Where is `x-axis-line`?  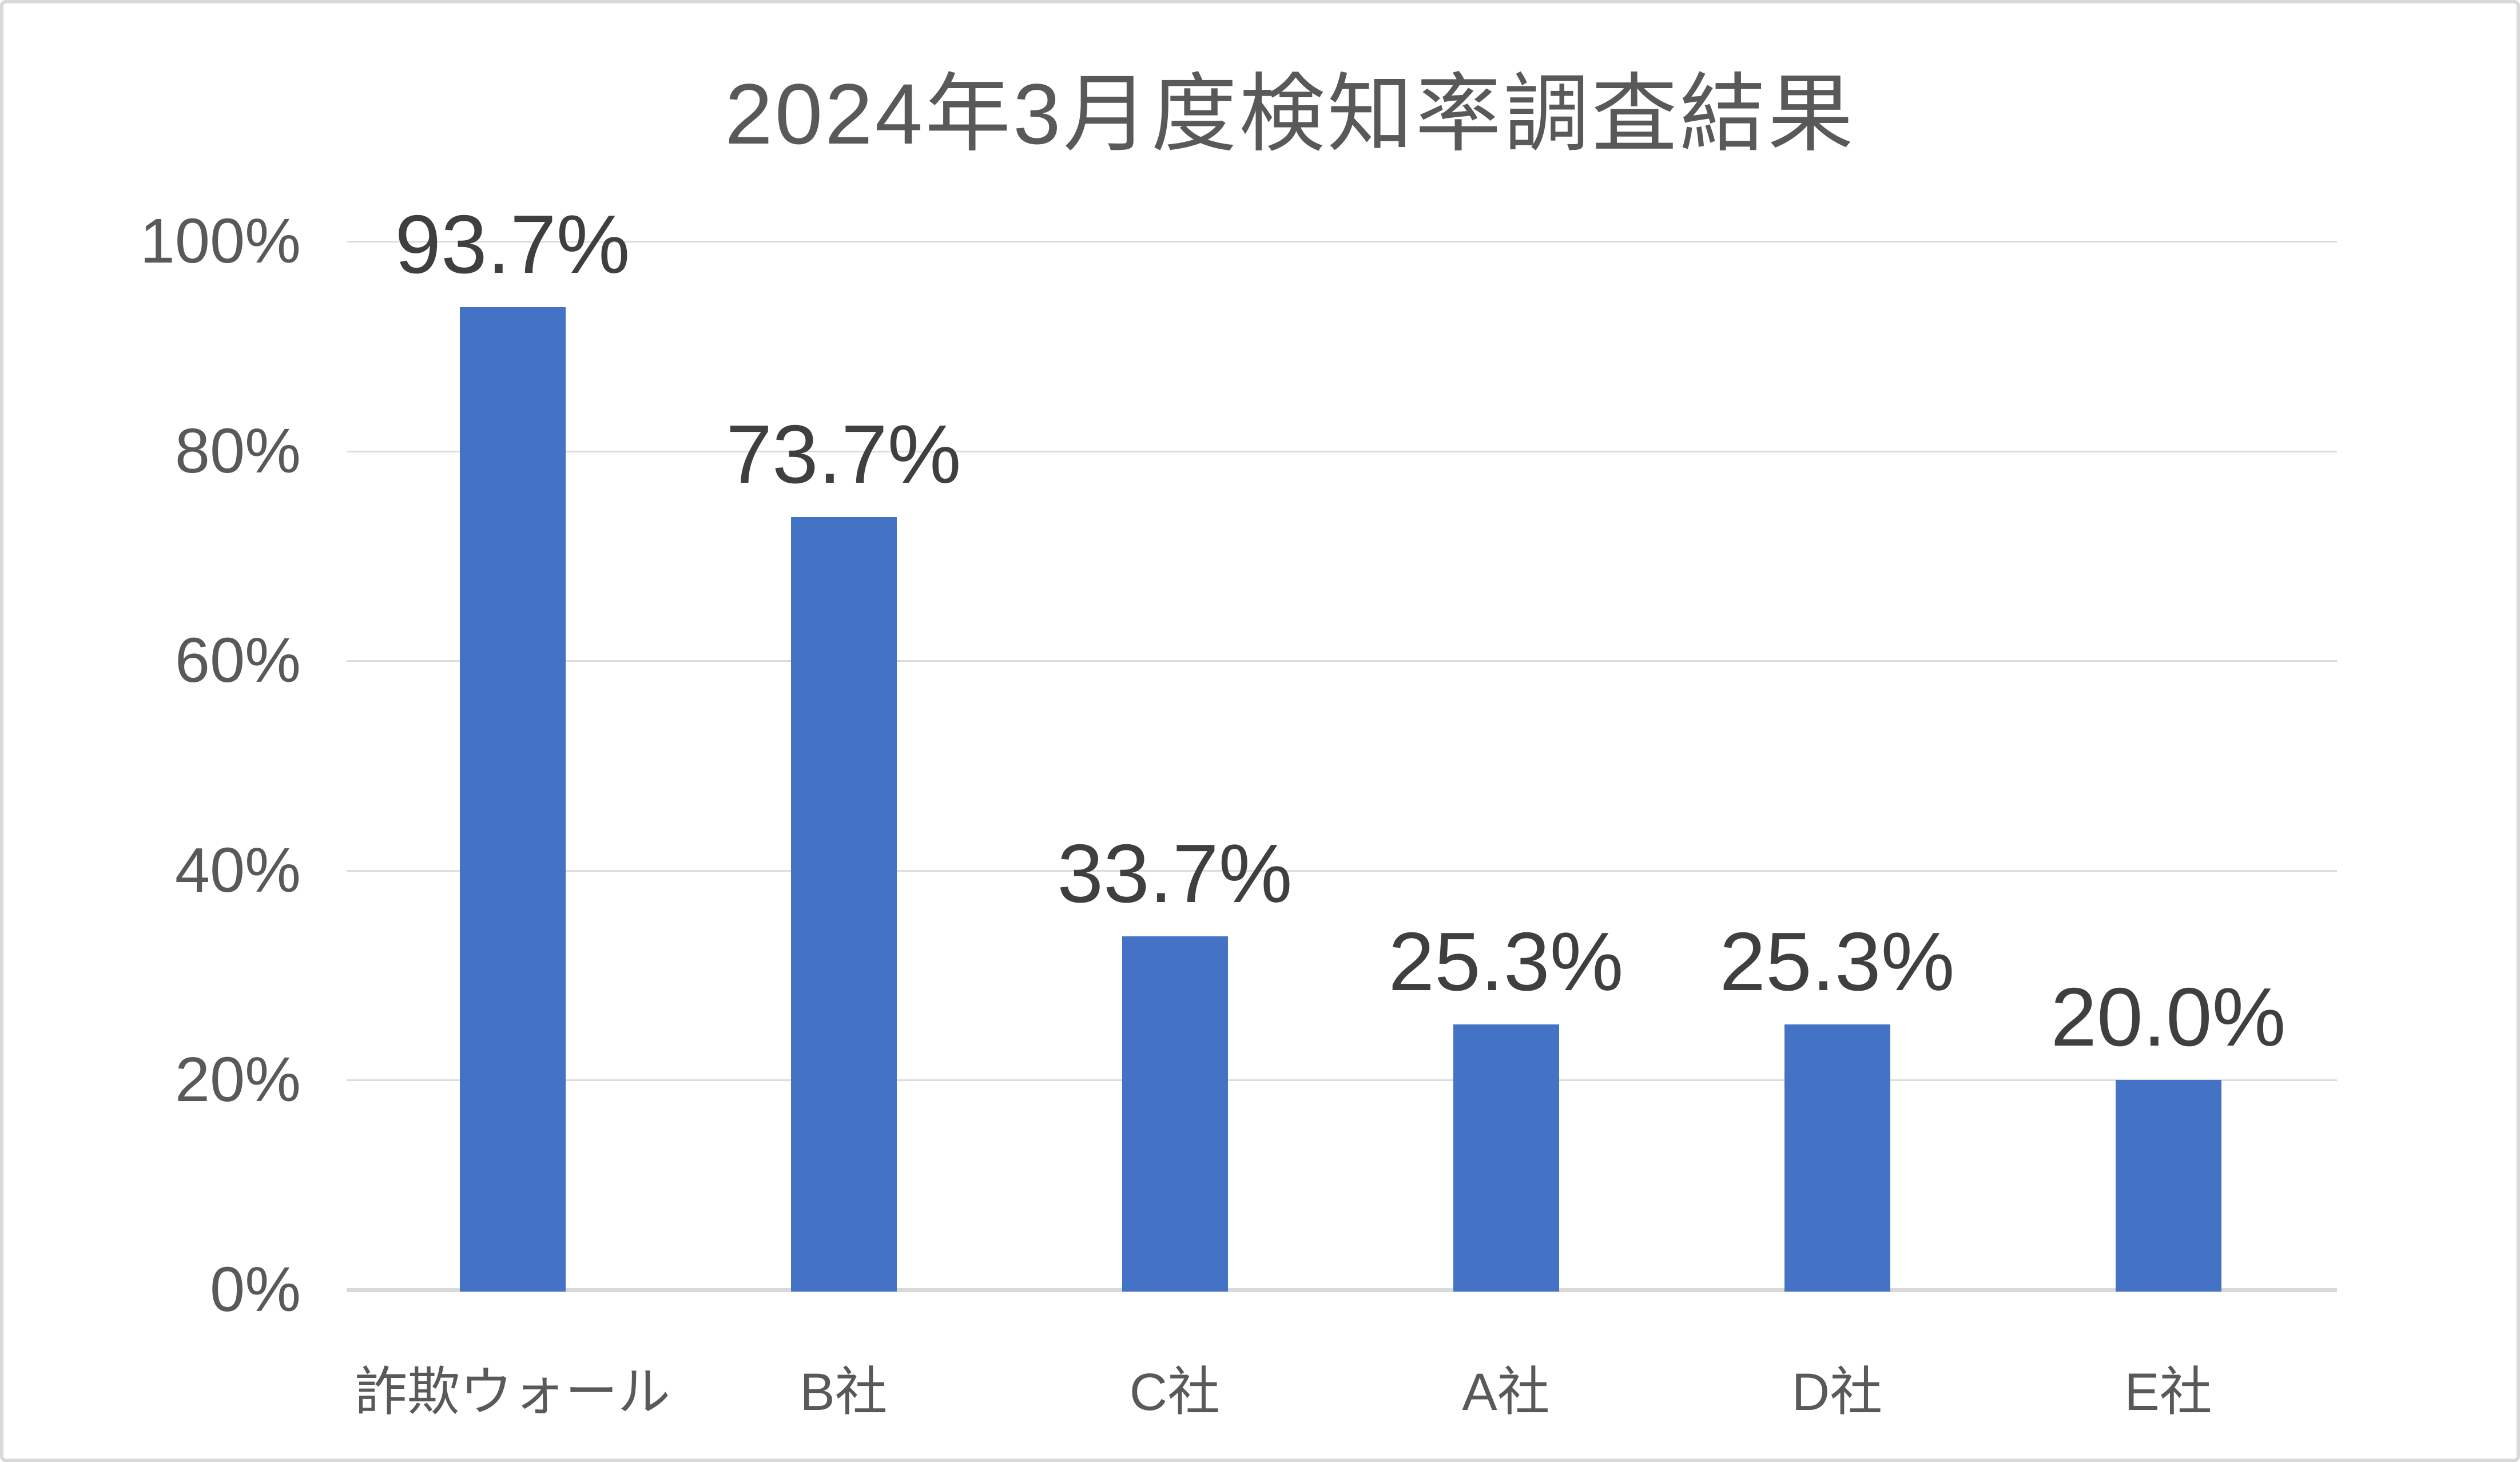 x-axis-line is located at coordinates (1342, 1290).